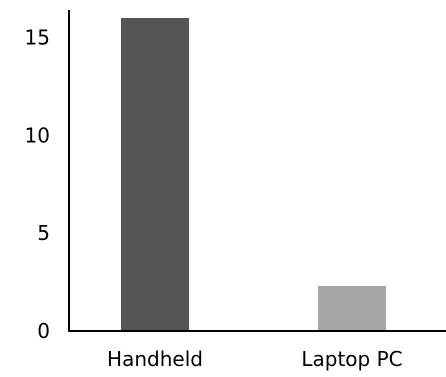 This screenshot has width=446, height=377. I want to click on y-tick-label: 15, so click(37, 38).